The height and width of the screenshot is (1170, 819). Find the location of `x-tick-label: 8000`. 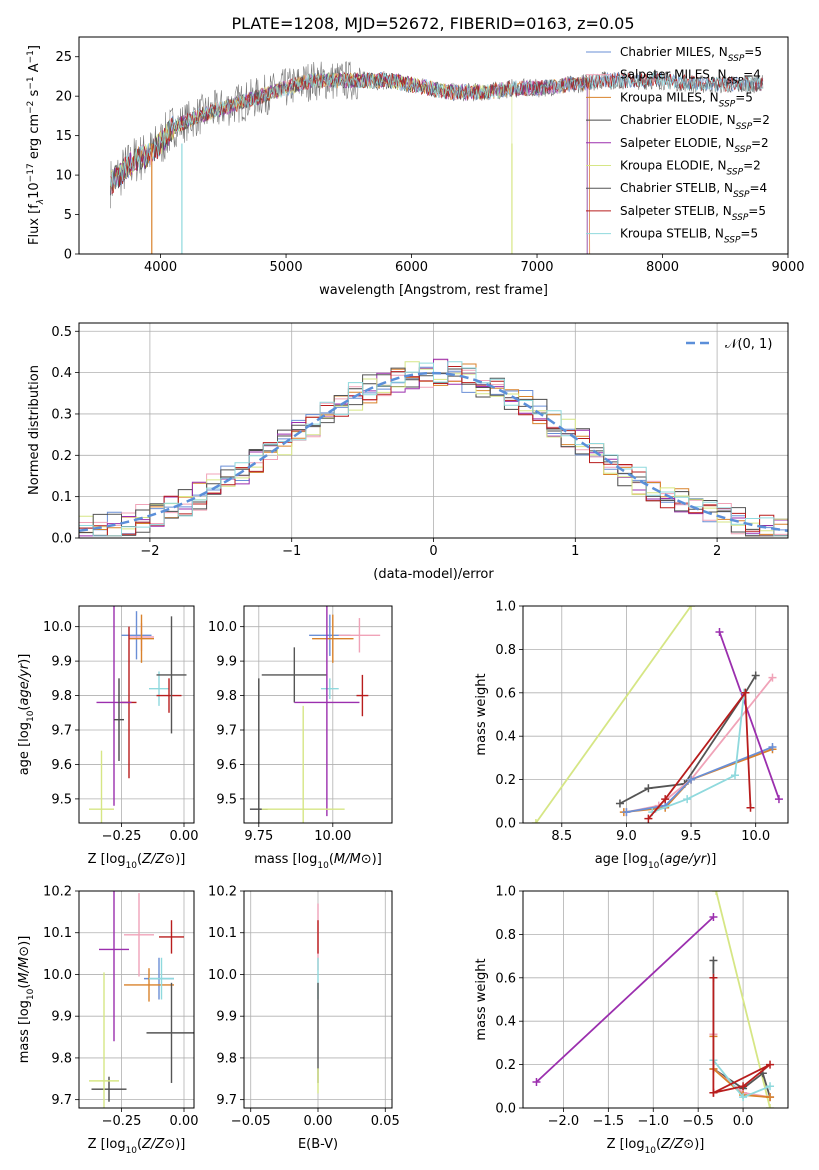

x-tick-label: 8000 is located at coordinates (662, 267).